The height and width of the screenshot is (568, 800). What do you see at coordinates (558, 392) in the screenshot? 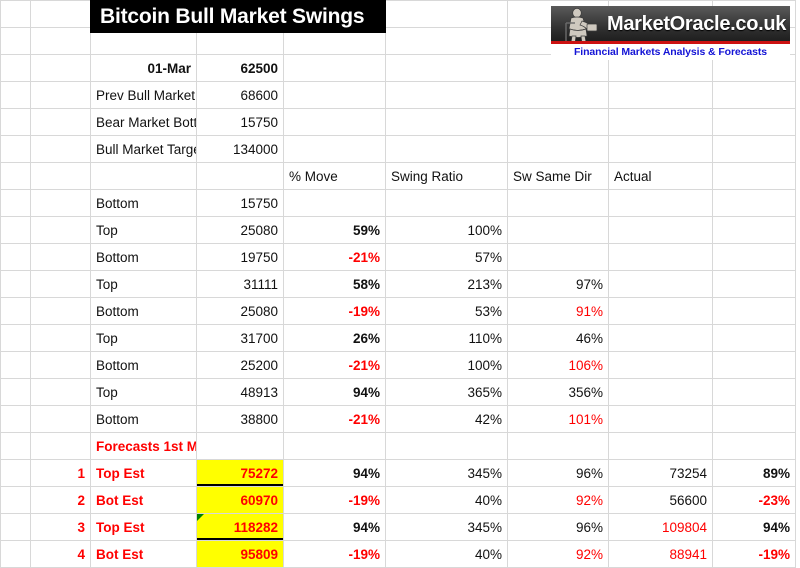
I see `row-sw-same-dir: 356%` at bounding box center [558, 392].